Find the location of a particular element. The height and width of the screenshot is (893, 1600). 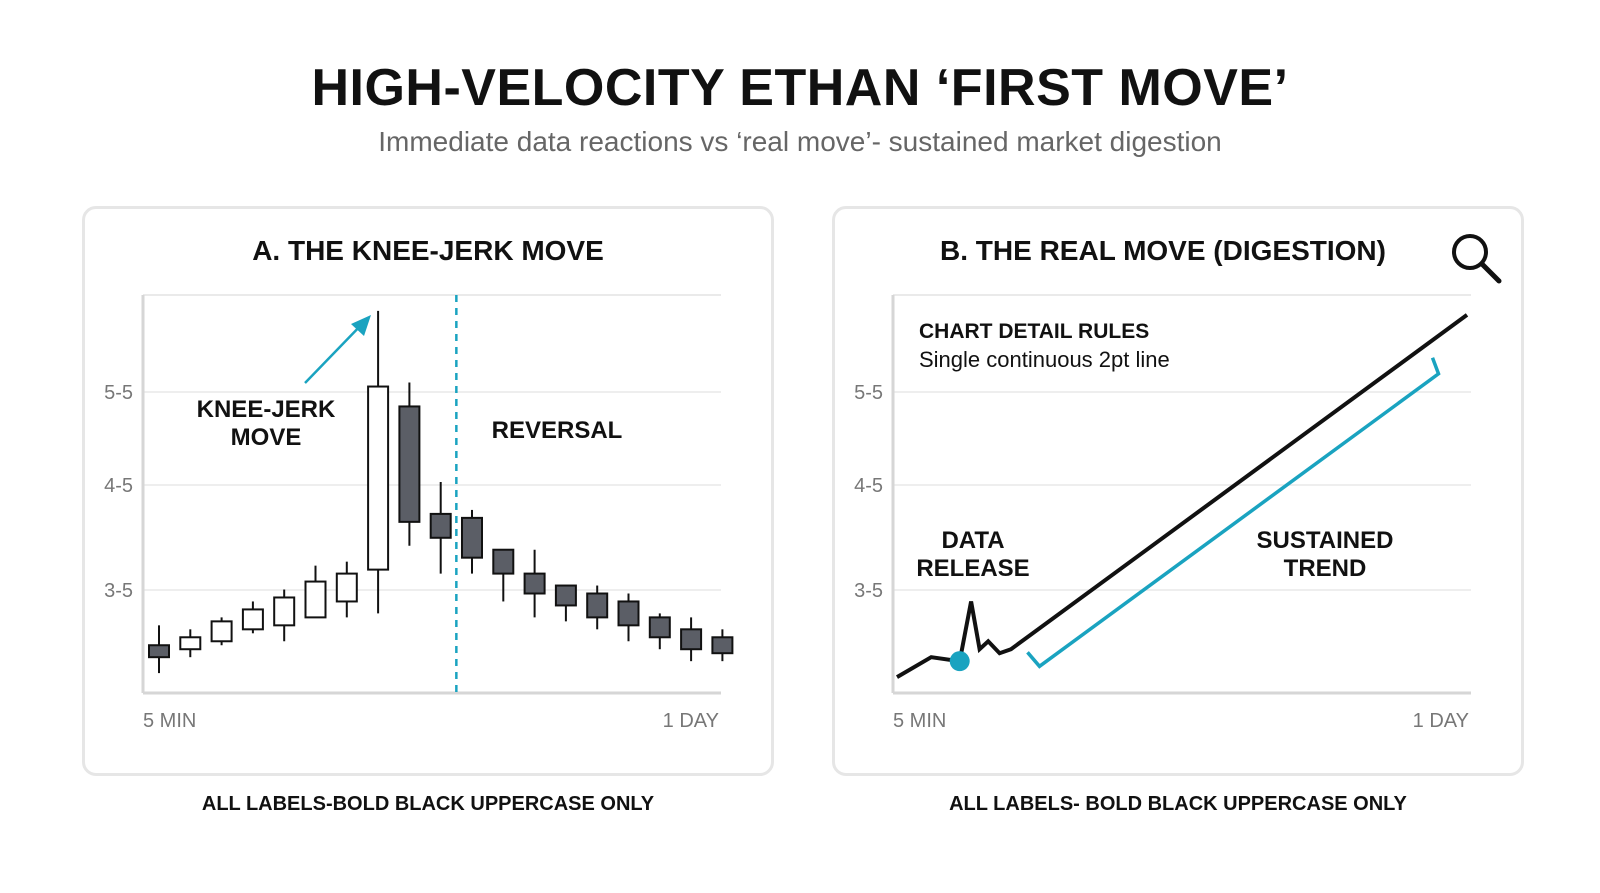

panel-b-title: B. THE REAL MOVE (DIGESTION) is located at coordinates (1163, 250).